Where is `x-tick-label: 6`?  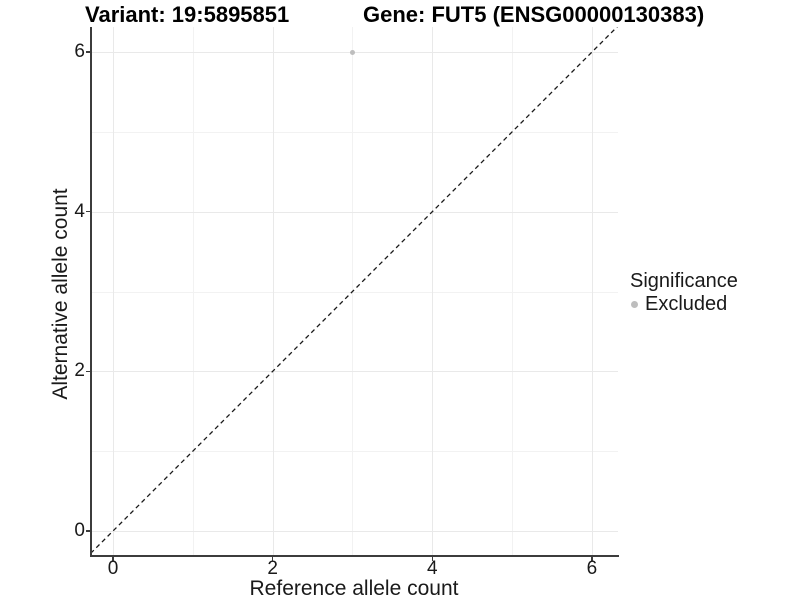 x-tick-label: 6 is located at coordinates (592, 568).